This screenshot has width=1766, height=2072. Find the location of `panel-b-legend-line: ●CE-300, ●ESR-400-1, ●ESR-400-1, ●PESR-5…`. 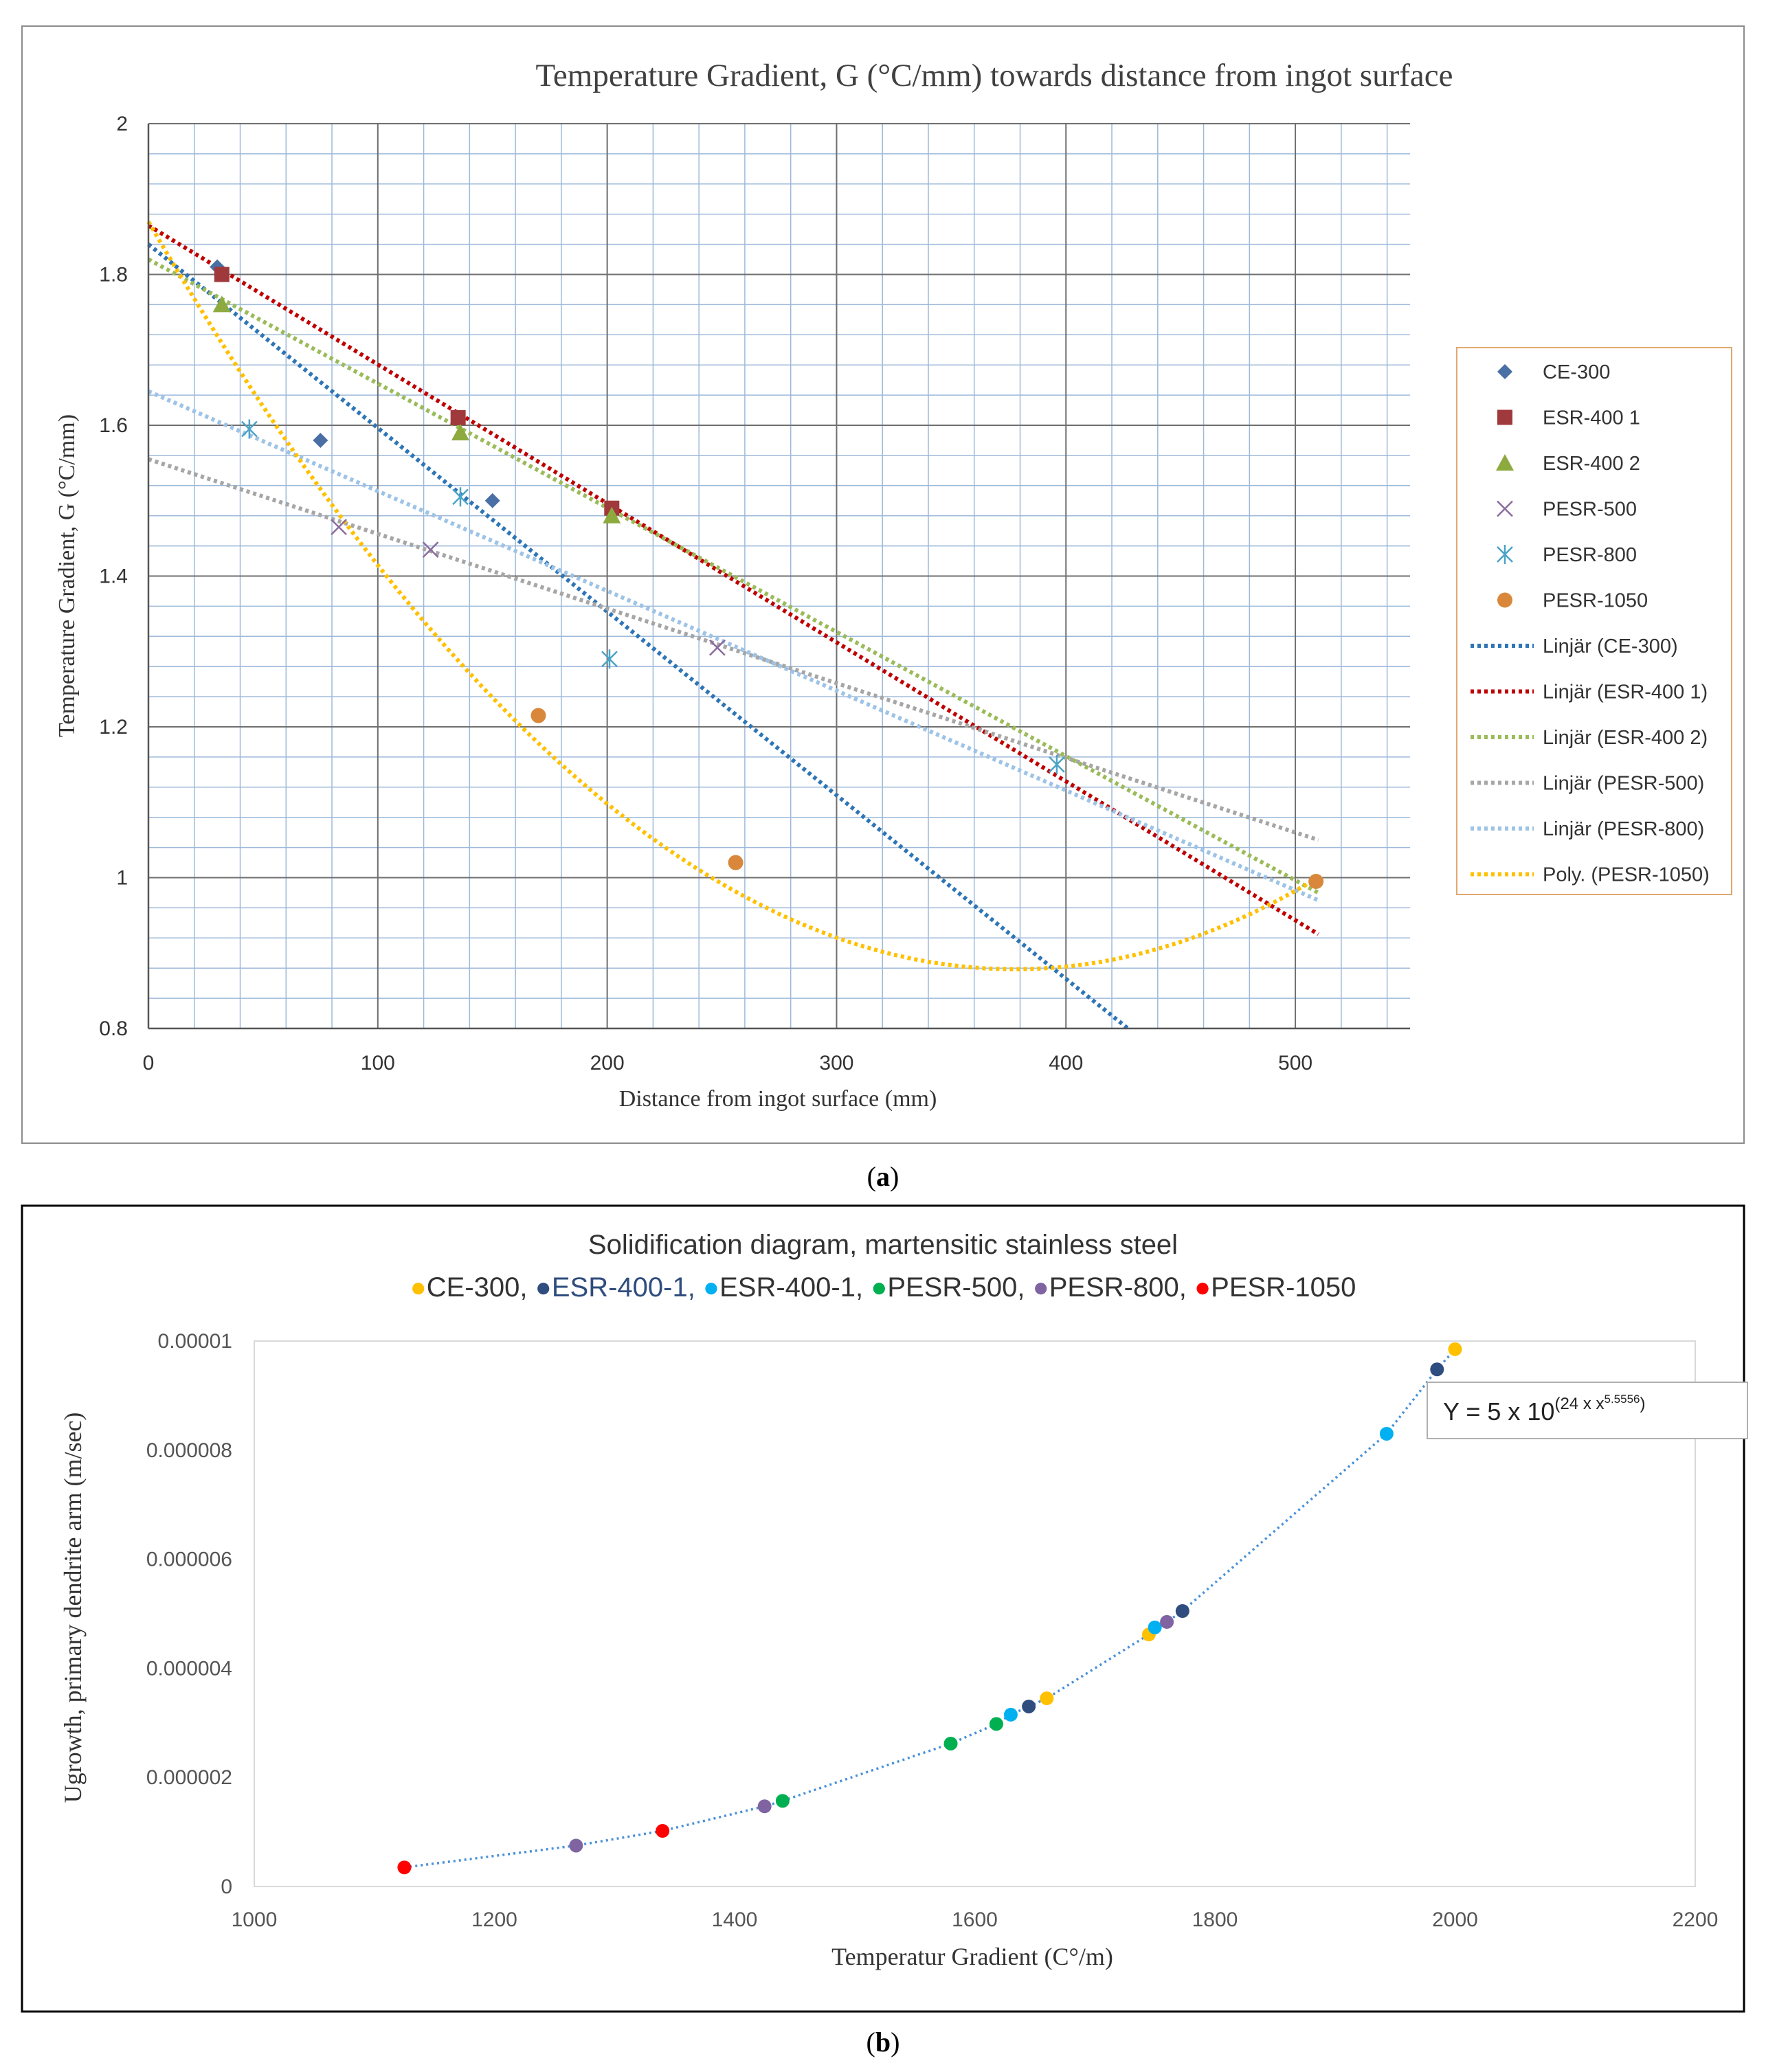

panel-b-legend-line: ●CE-300, ●ESR-400-1, ●ESR-400-1, ●PESR-5… is located at coordinates (883, 1287).